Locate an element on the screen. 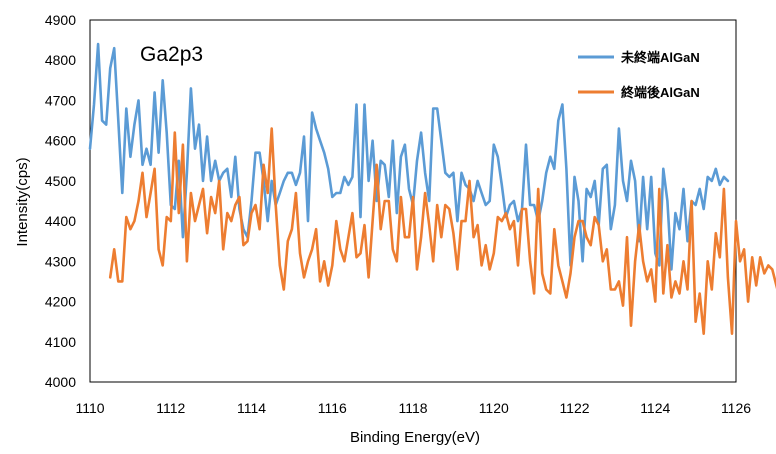 This screenshot has width=776, height=454. y-tick-label: 4500 is located at coordinates (60, 181).